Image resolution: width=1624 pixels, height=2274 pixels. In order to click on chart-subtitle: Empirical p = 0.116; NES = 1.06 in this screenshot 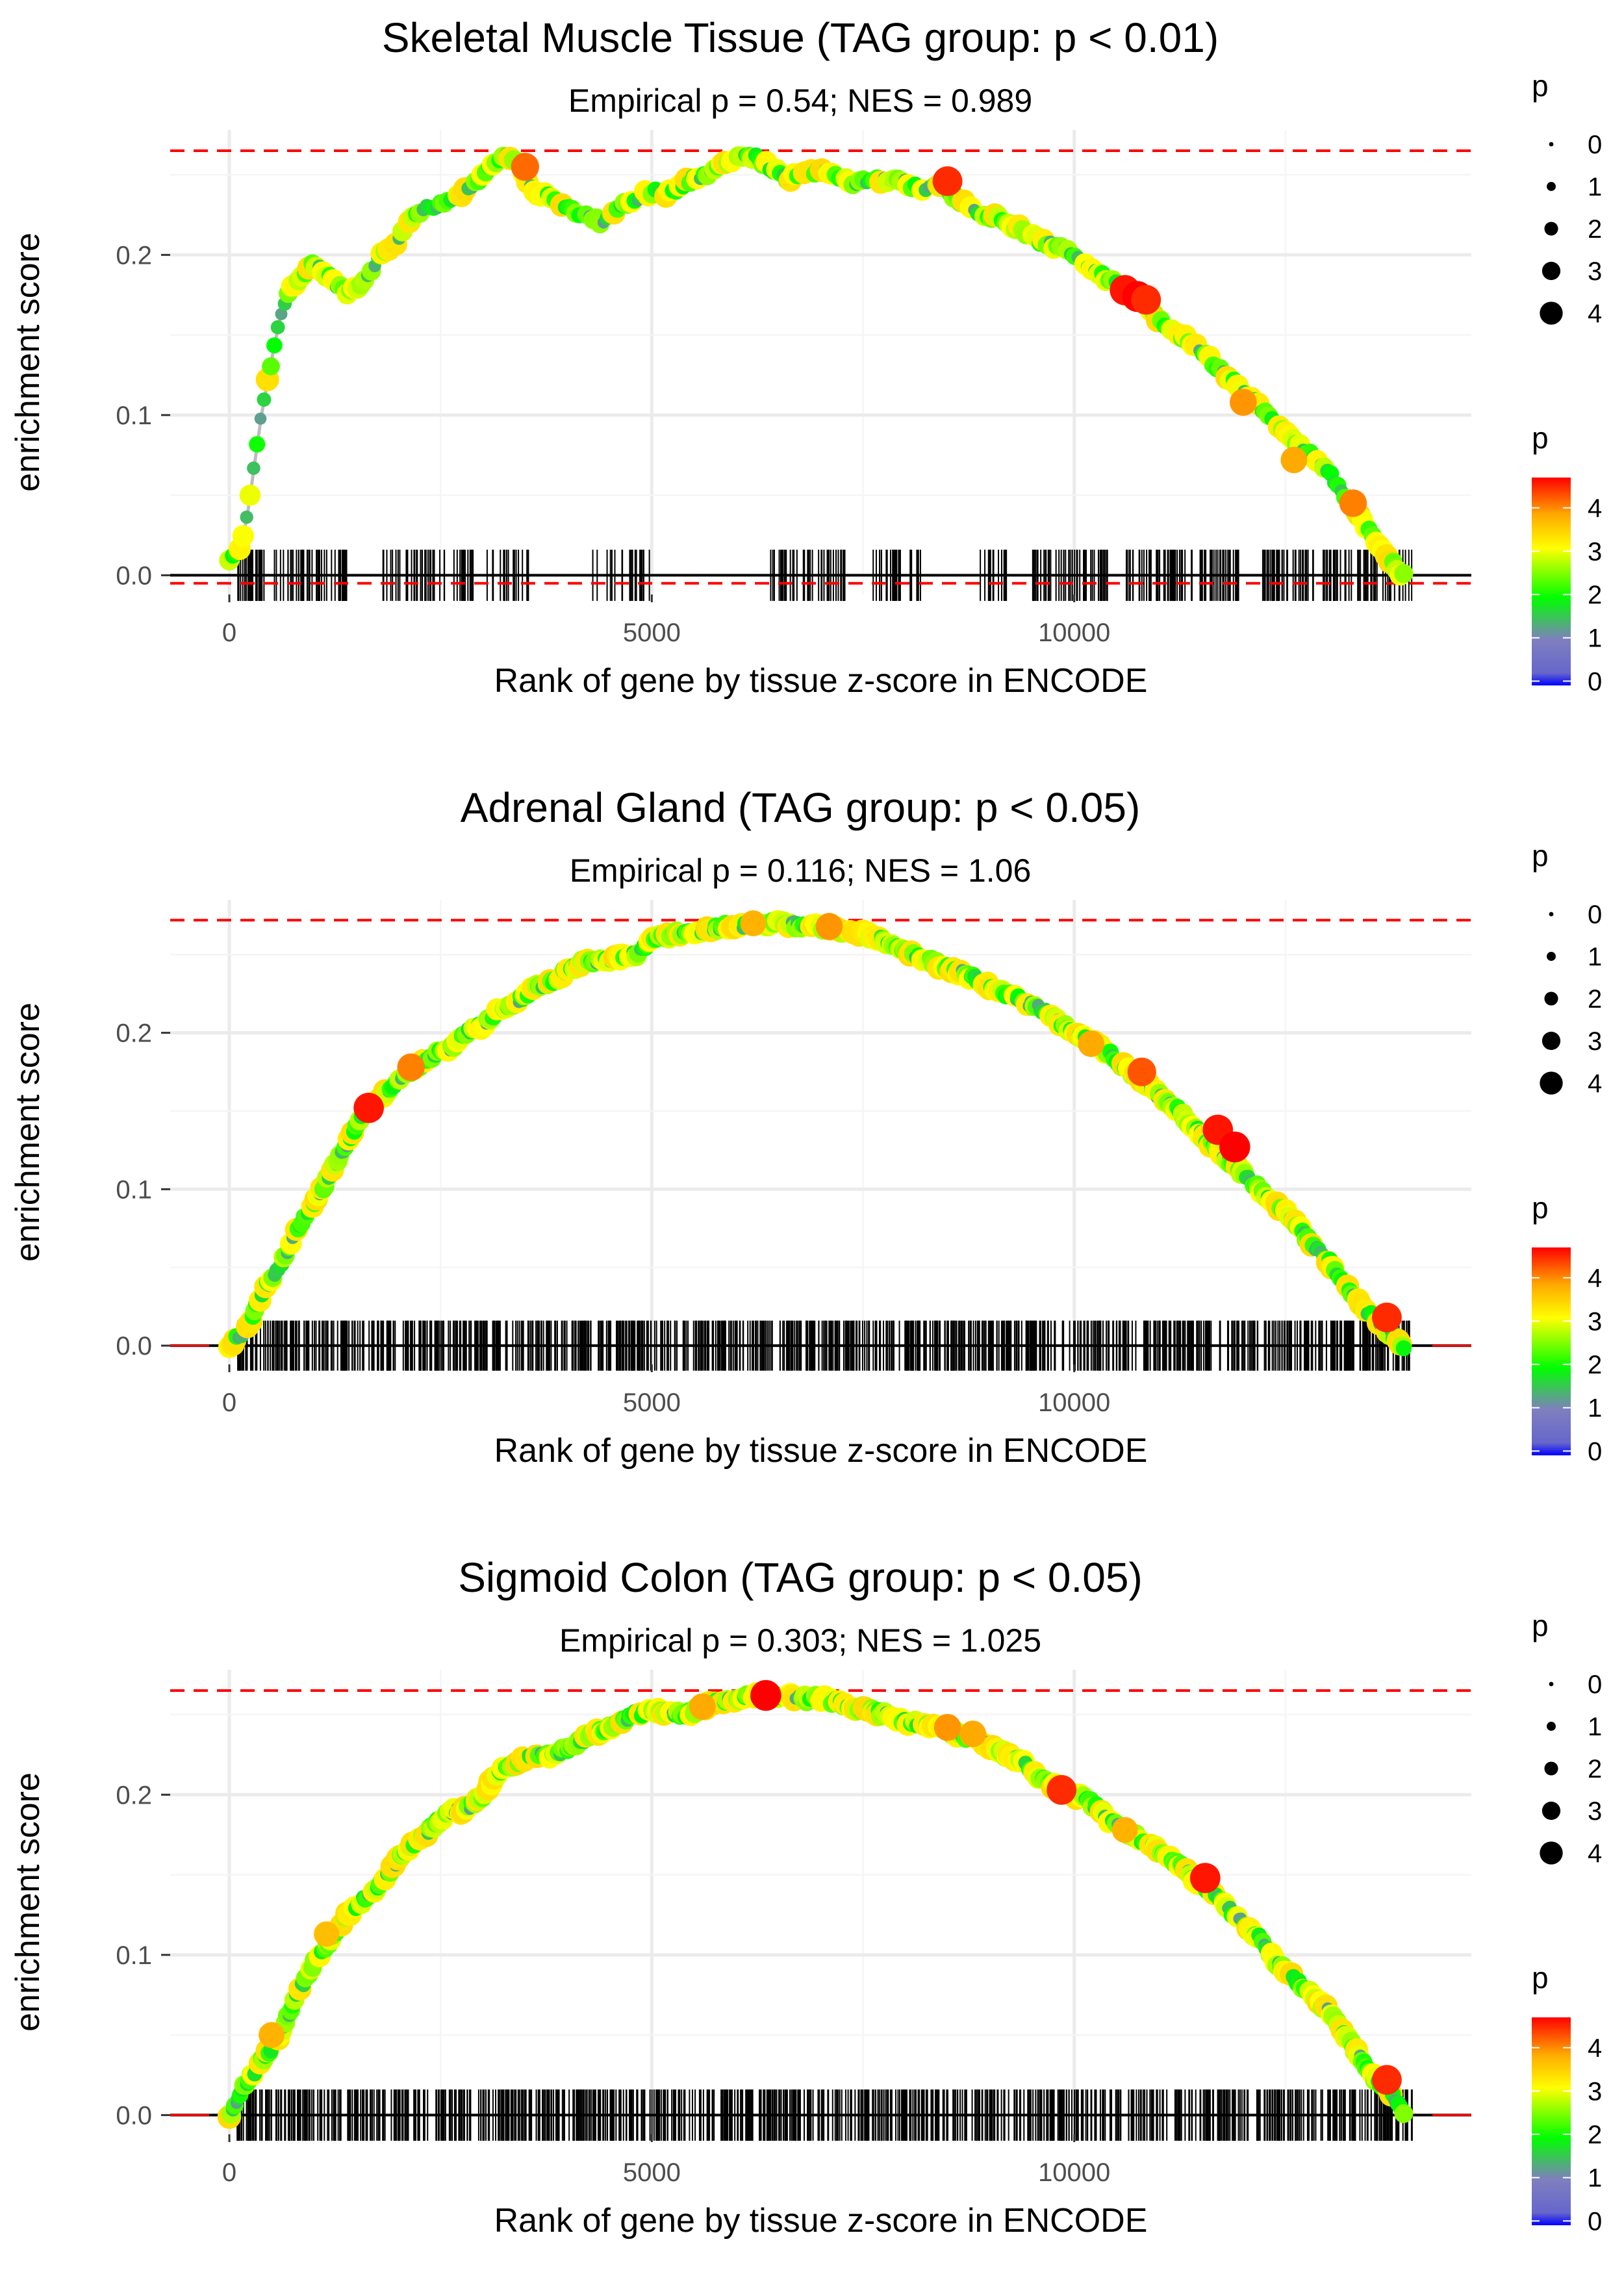, I will do `click(801, 870)`.